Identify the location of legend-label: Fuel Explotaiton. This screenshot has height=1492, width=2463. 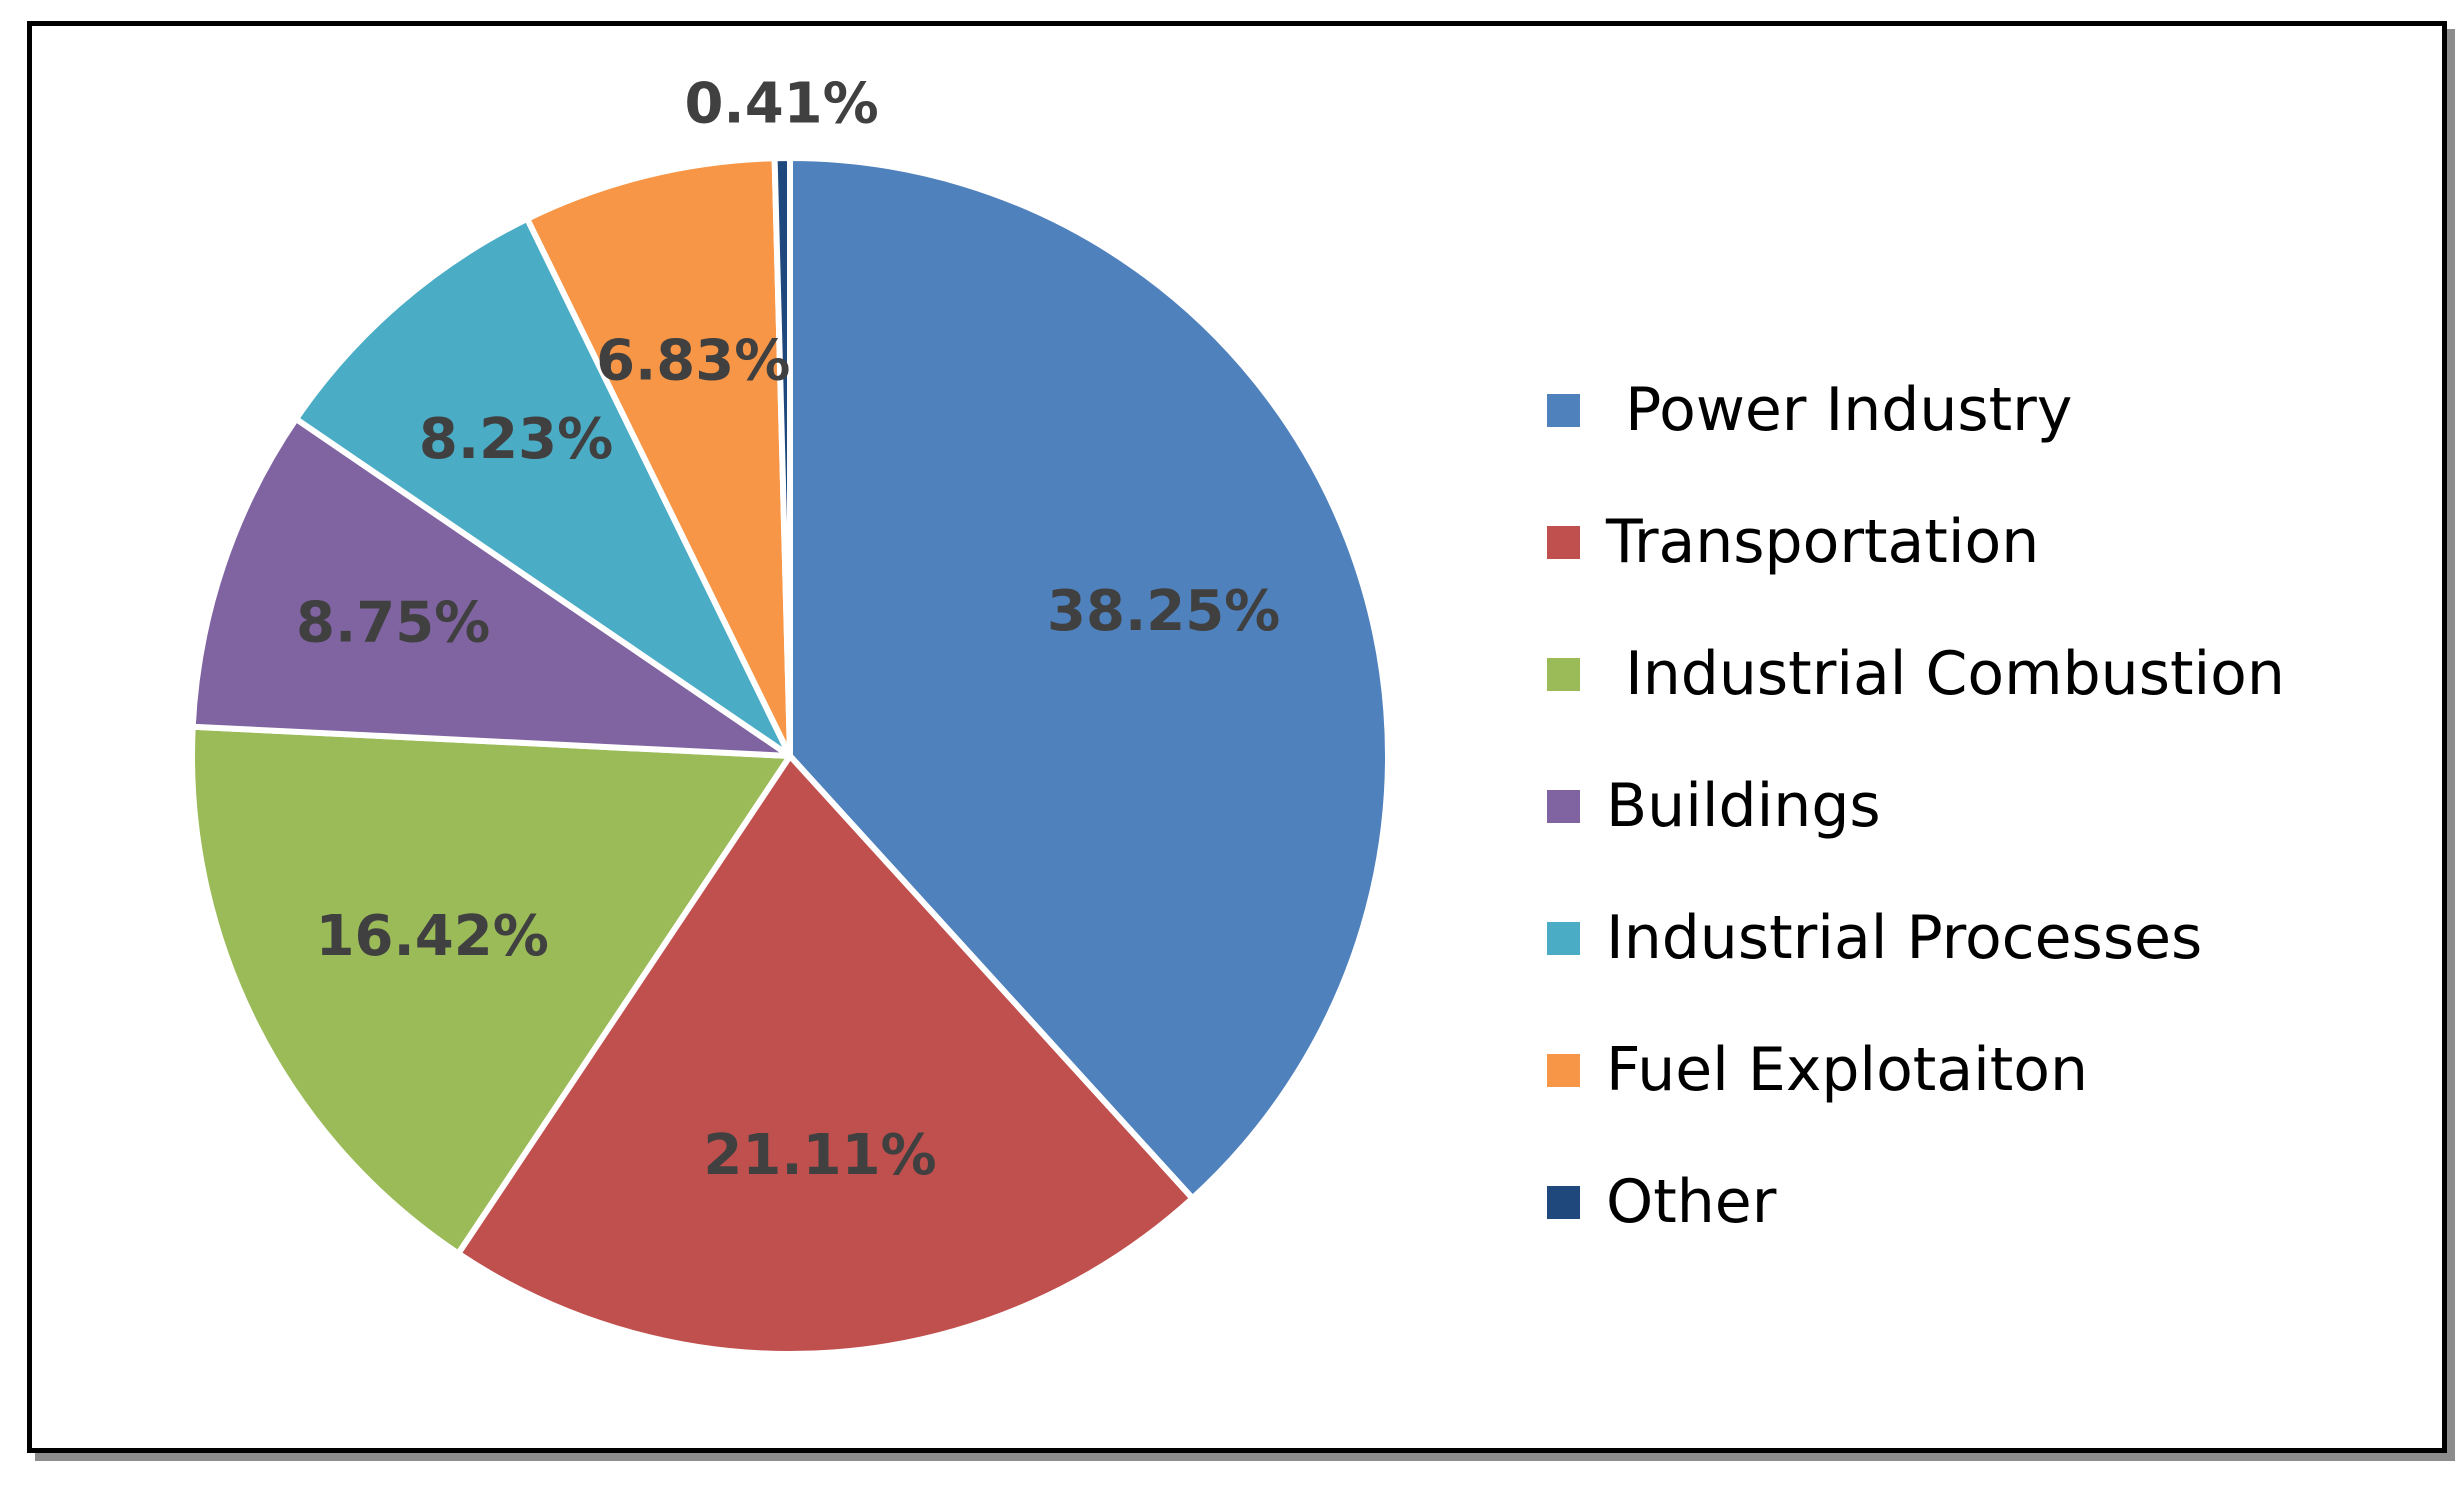
(1847, 1070).